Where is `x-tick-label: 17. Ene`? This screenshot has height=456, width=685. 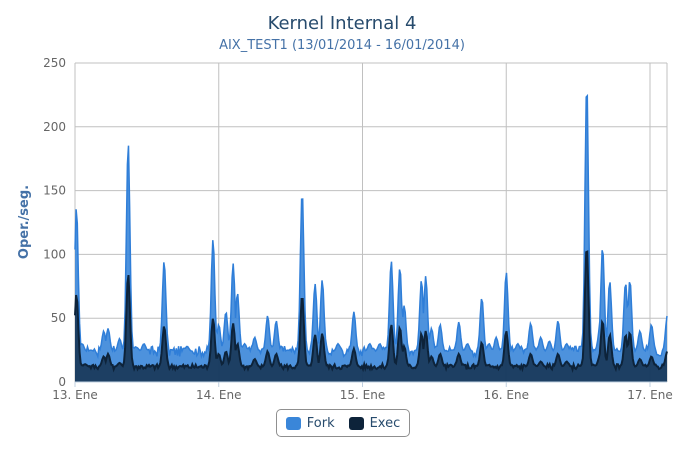 x-tick-label: 17. Ene is located at coordinates (649, 395).